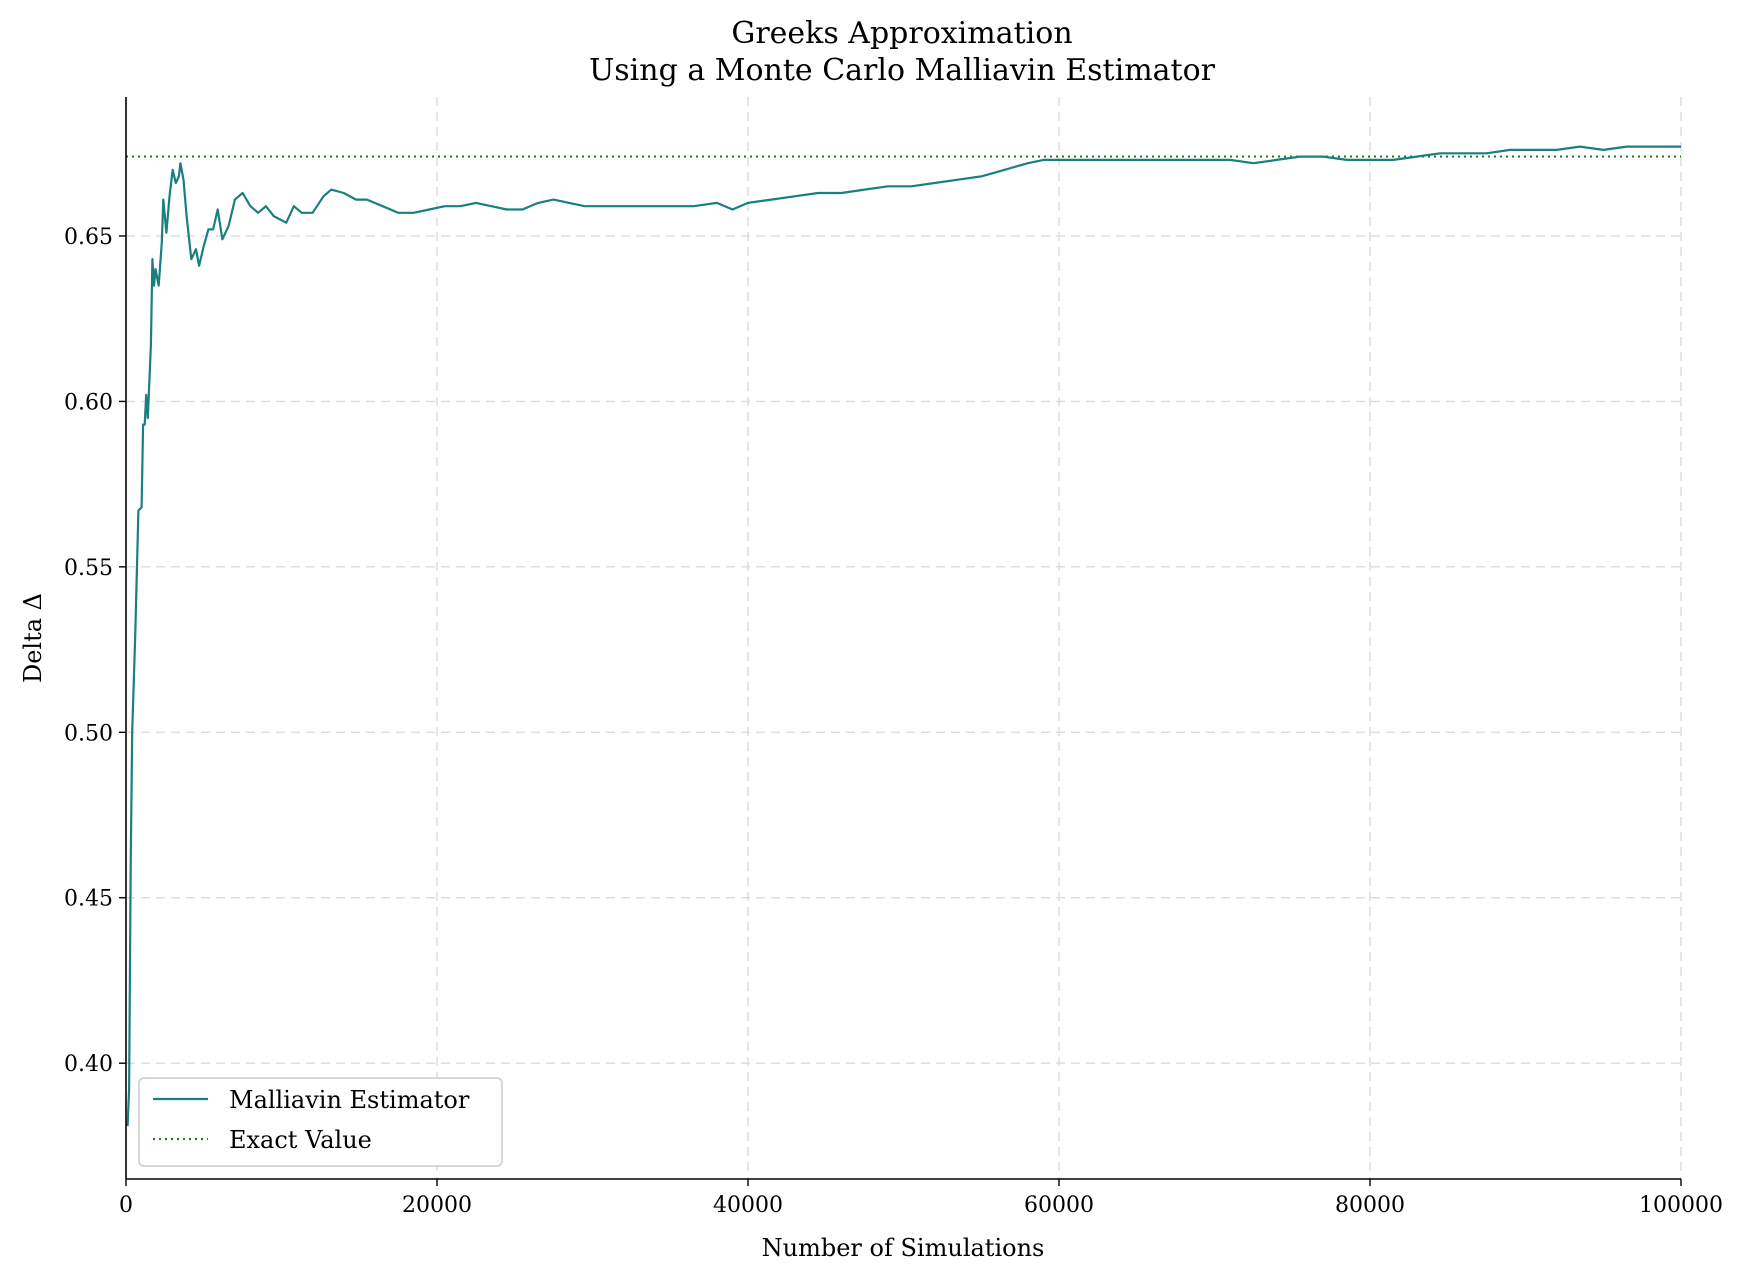 The image size is (1737, 1277). Describe the element at coordinates (902, 70) in the screenshot. I see `chart-title-line-2: Using a Monte Carlo Malliavin Estimator` at that location.